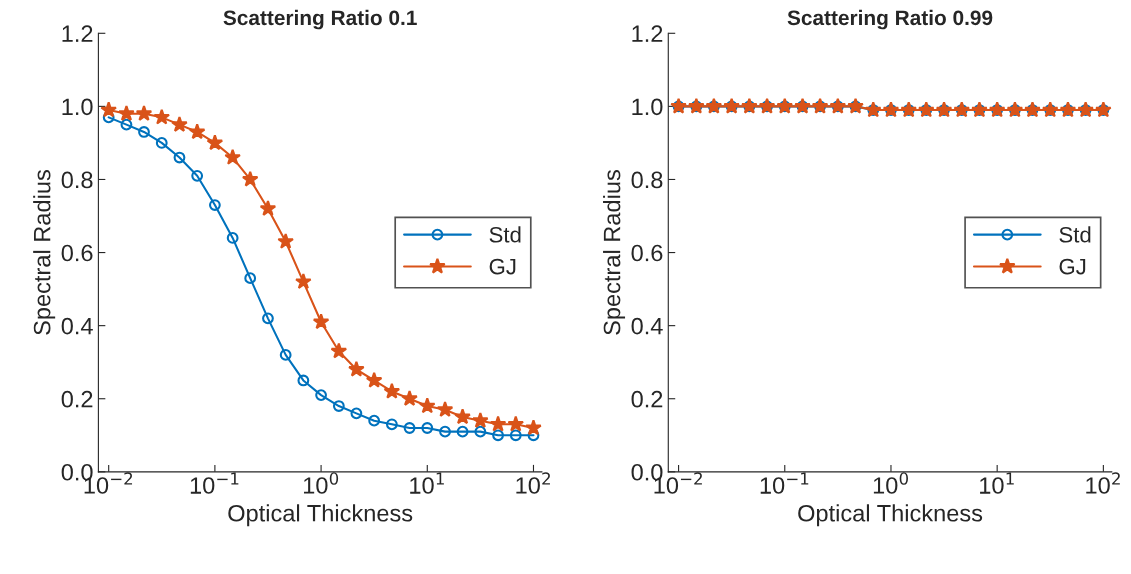  Describe the element at coordinates (320, 19) in the screenshot. I see `chart-title: Scattering Ratio 0.1` at that location.